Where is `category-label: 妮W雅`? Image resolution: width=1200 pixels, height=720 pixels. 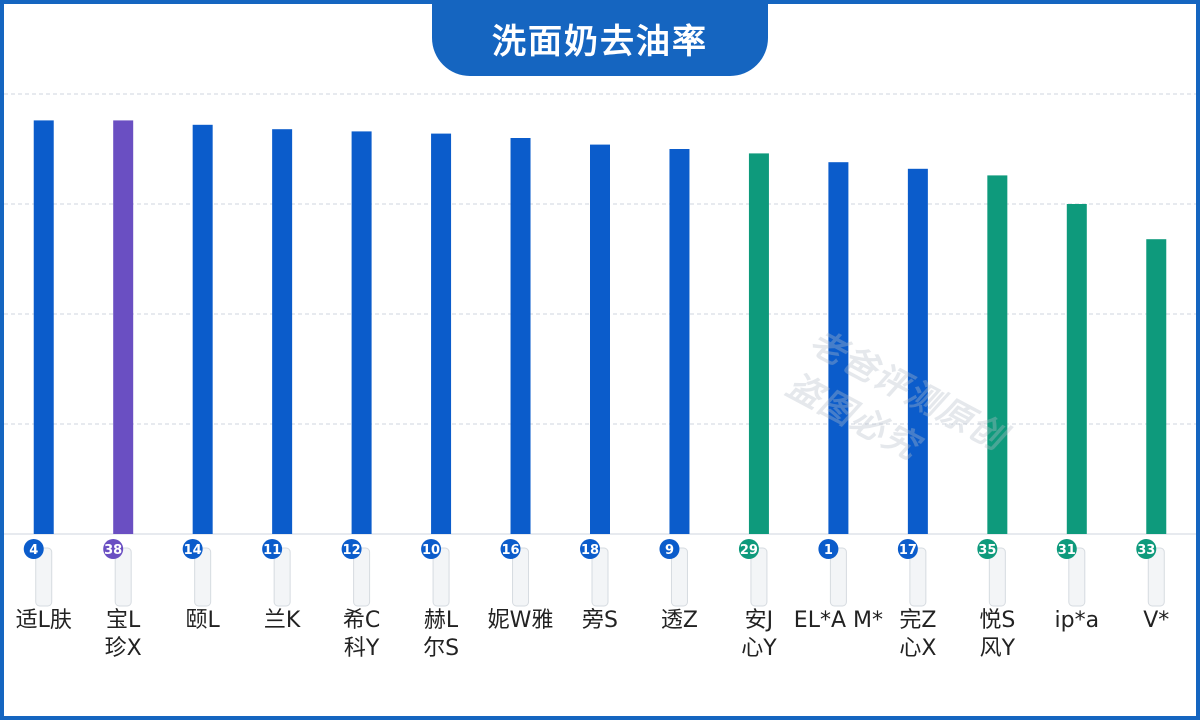
category-label: 妮W雅 is located at coordinates (520, 620).